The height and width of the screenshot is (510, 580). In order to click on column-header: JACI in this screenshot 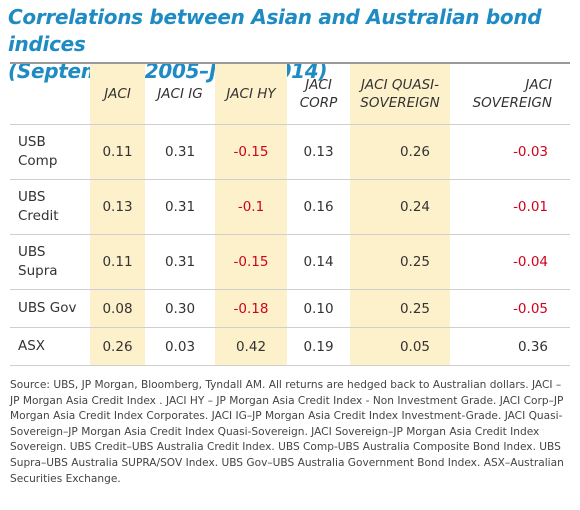, I will do `click(117, 94)`.